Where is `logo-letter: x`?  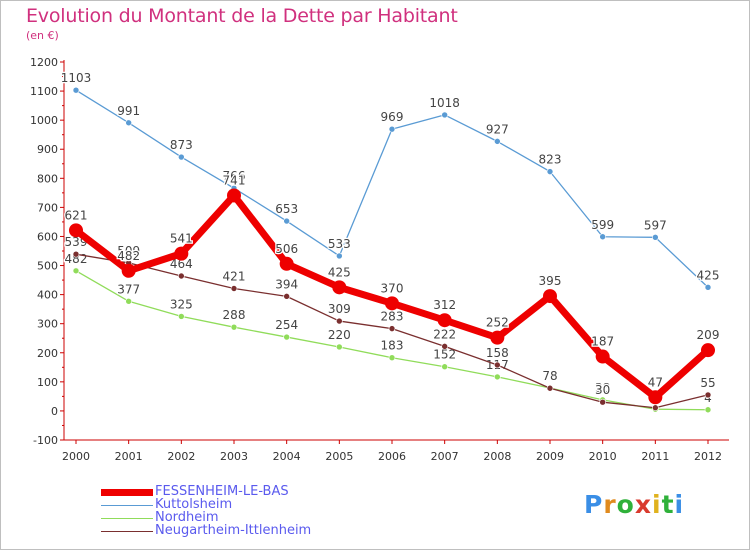
logo-letter: x is located at coordinates (643, 504).